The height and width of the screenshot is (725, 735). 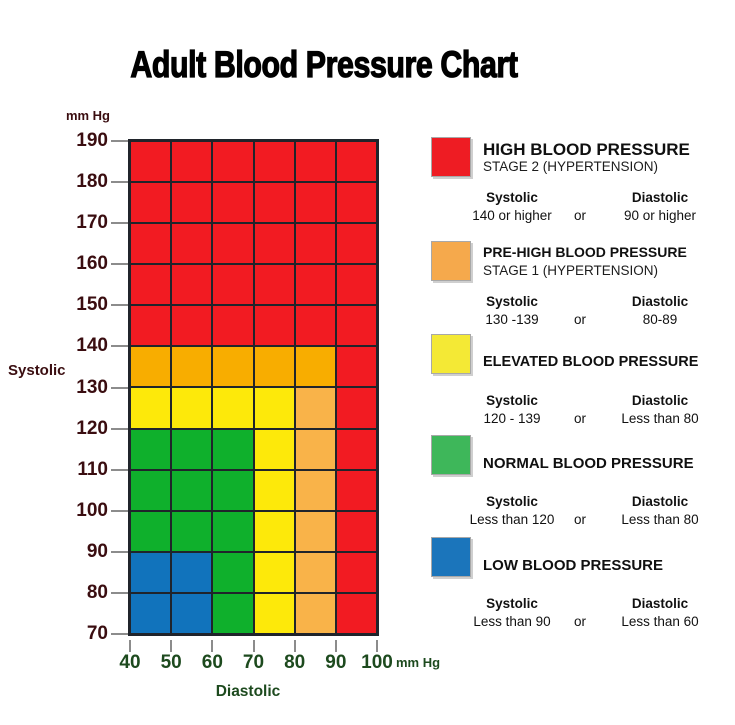 I want to click on y-tick-label: 190, so click(x=92, y=140).